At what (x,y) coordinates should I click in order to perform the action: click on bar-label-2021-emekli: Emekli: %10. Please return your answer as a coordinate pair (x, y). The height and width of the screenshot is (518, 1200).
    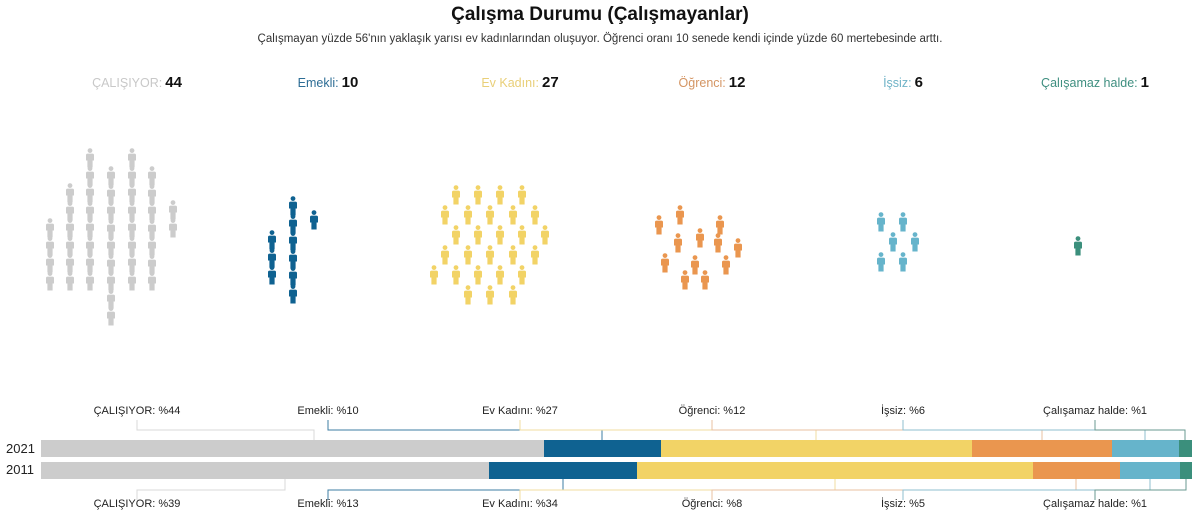
    Looking at the image, I should click on (328, 411).